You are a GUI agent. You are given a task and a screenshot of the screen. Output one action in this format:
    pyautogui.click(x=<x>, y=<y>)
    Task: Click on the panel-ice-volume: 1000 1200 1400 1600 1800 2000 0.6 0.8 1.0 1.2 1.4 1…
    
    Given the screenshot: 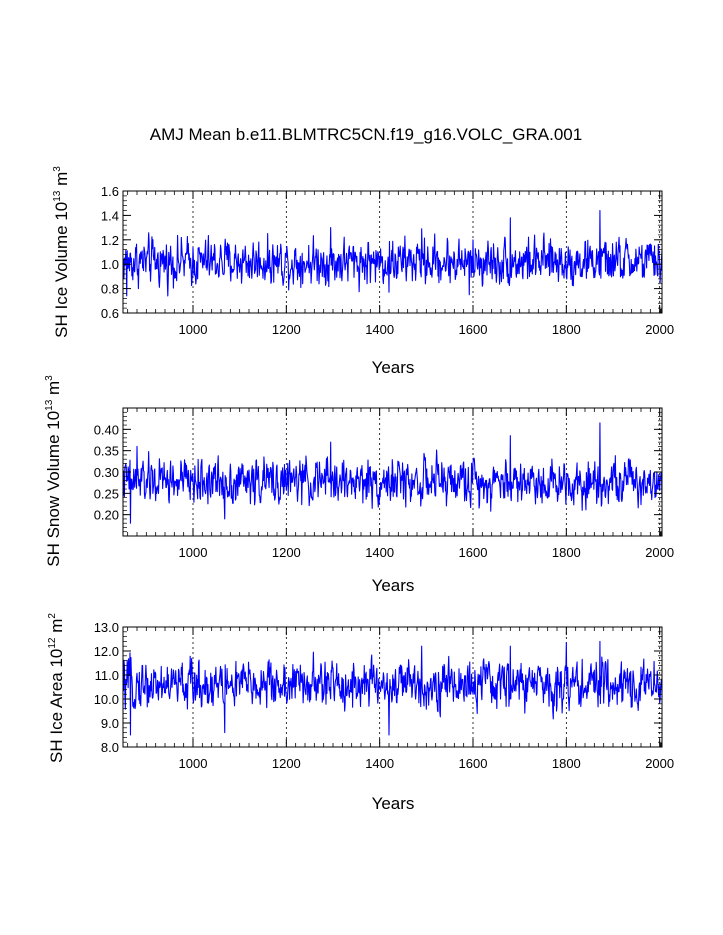 What is the action you would take?
    pyautogui.click(x=387, y=260)
    